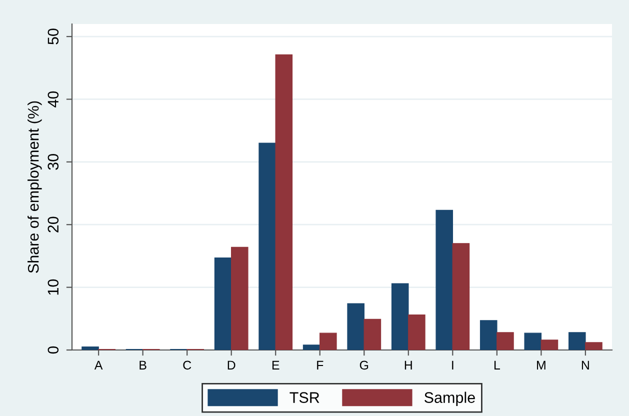  What do you see at coordinates (53, 287) in the screenshot?
I see `y-tick-label: 10` at bounding box center [53, 287].